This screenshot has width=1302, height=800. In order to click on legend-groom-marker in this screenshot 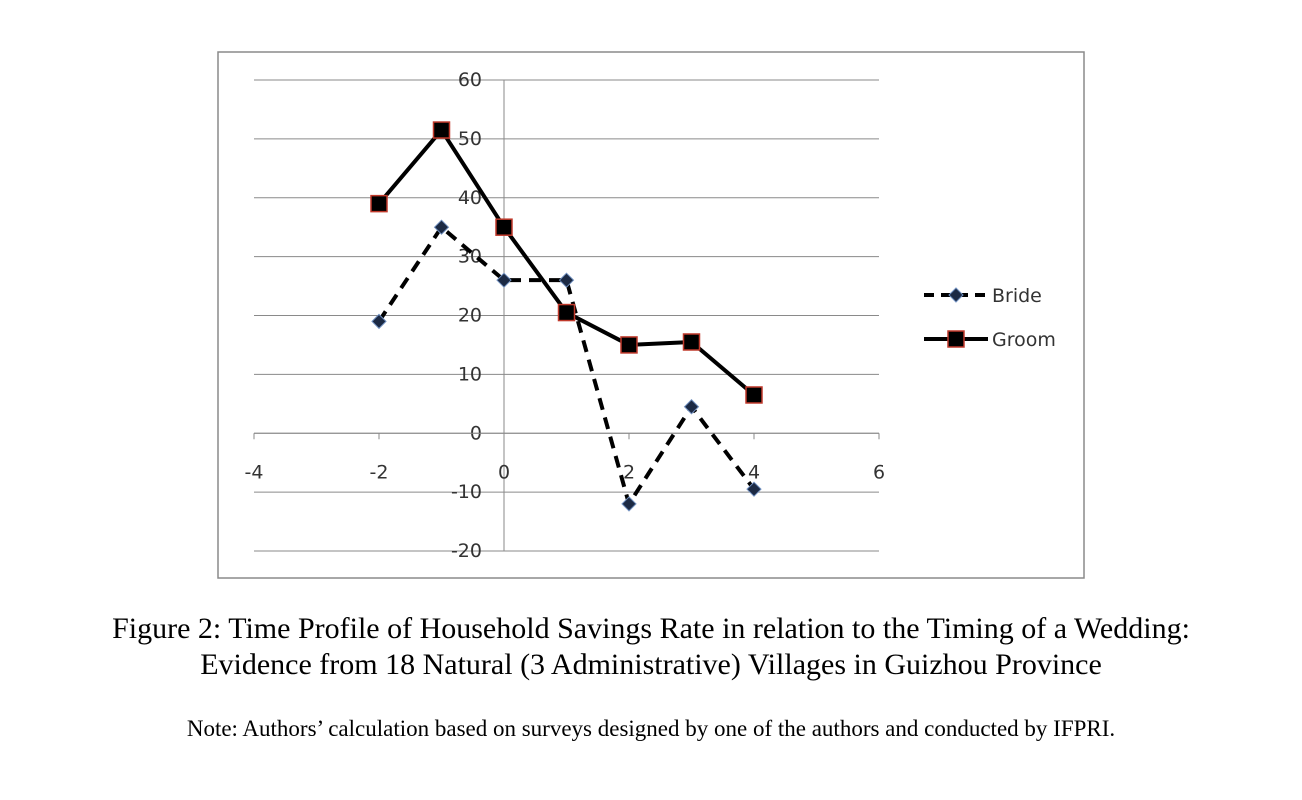, I will do `click(956, 339)`.